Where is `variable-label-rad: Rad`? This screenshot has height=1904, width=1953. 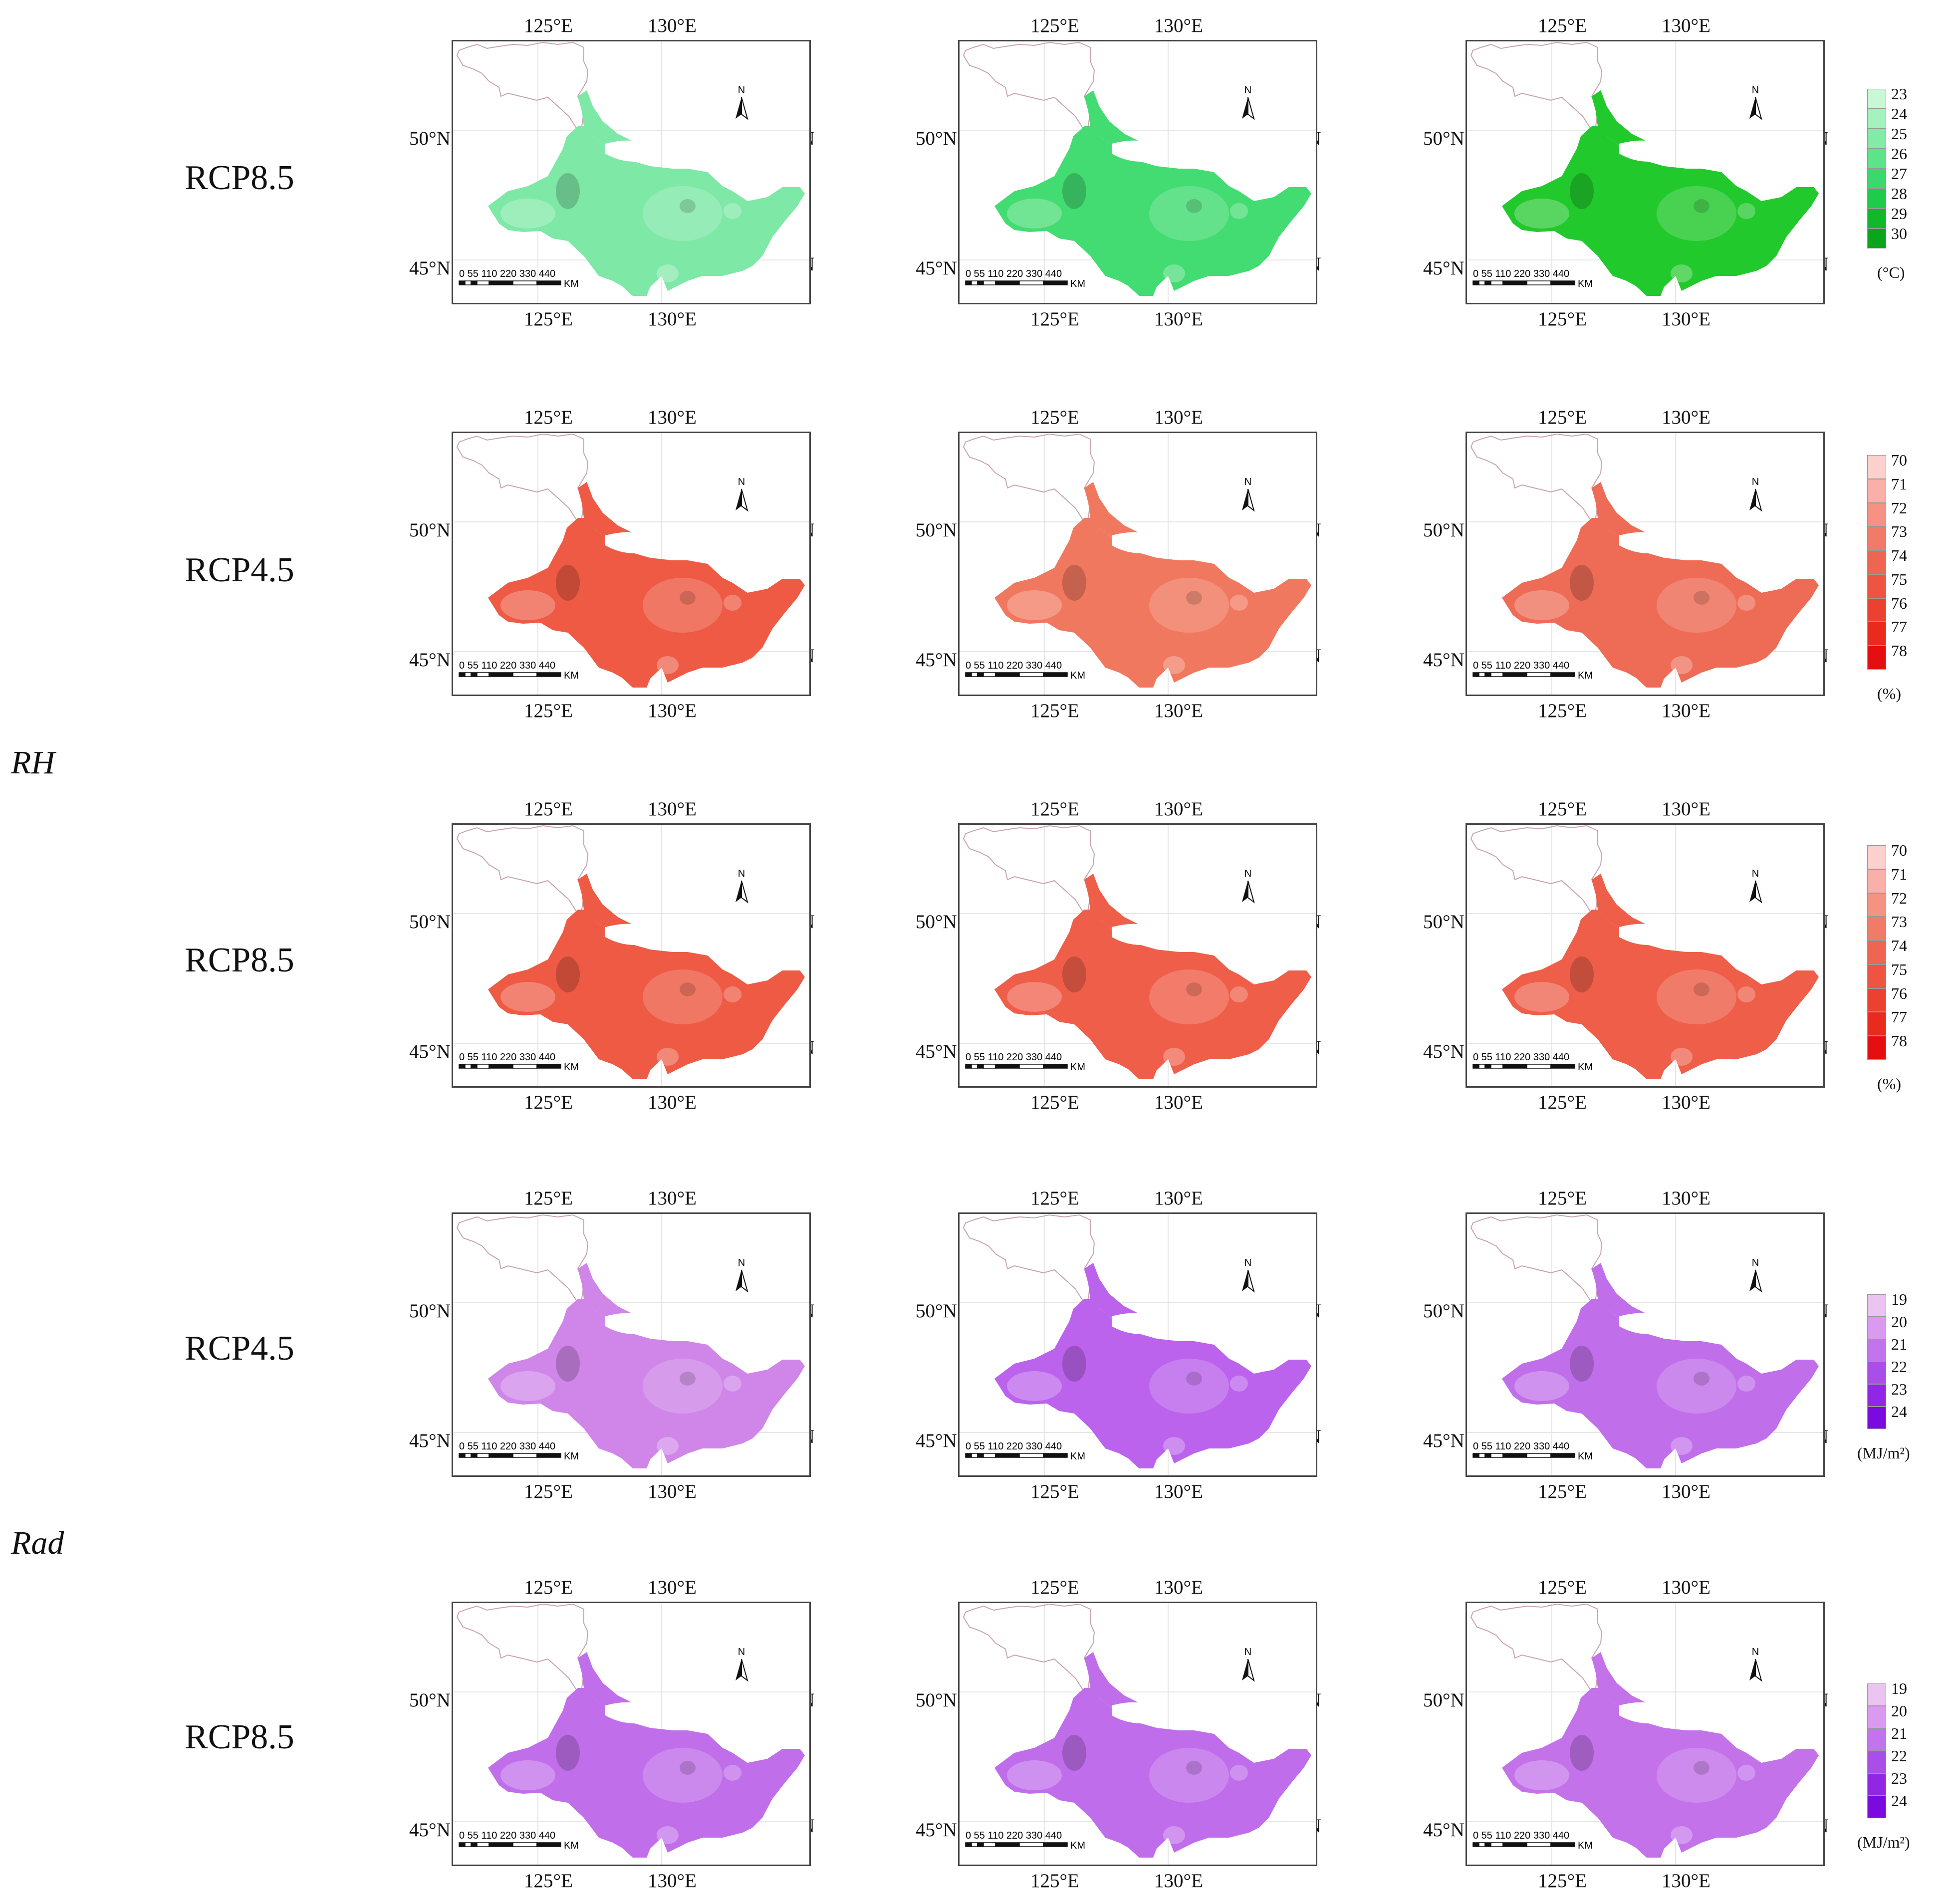 variable-label-rad: Rad is located at coordinates (37, 1543).